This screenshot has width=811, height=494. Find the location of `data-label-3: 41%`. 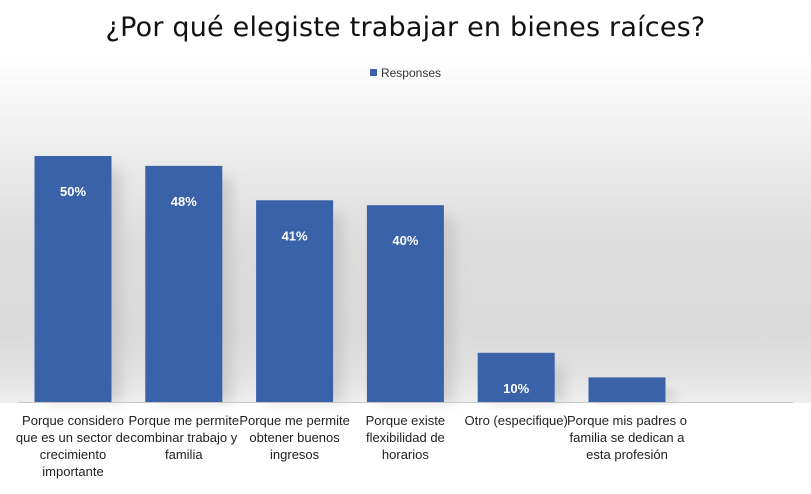

data-label-3: 41% is located at coordinates (295, 235).